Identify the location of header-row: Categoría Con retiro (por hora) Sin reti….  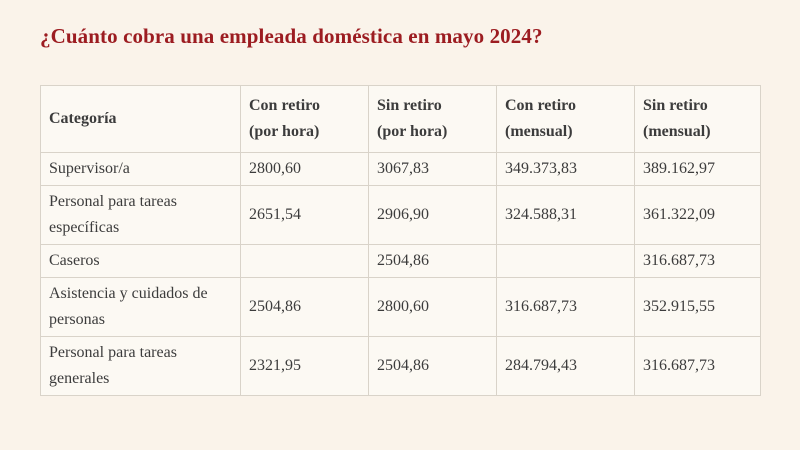
(400, 119).